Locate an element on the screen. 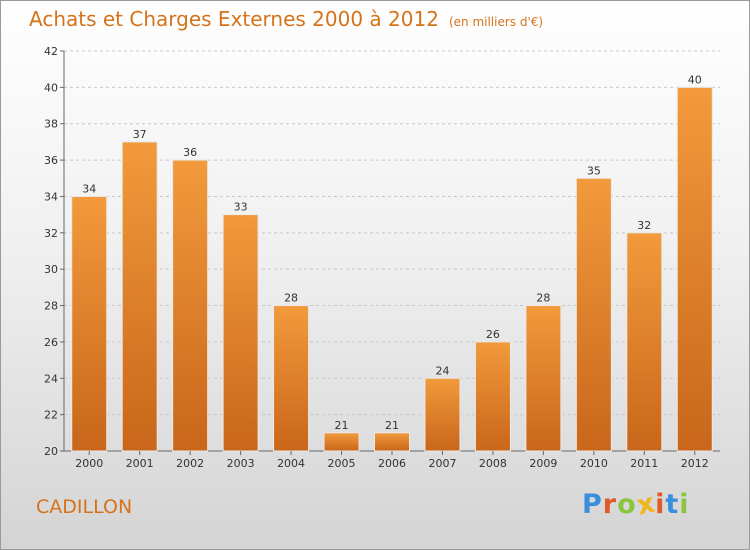  bar-value-label: 34 is located at coordinates (89, 188).